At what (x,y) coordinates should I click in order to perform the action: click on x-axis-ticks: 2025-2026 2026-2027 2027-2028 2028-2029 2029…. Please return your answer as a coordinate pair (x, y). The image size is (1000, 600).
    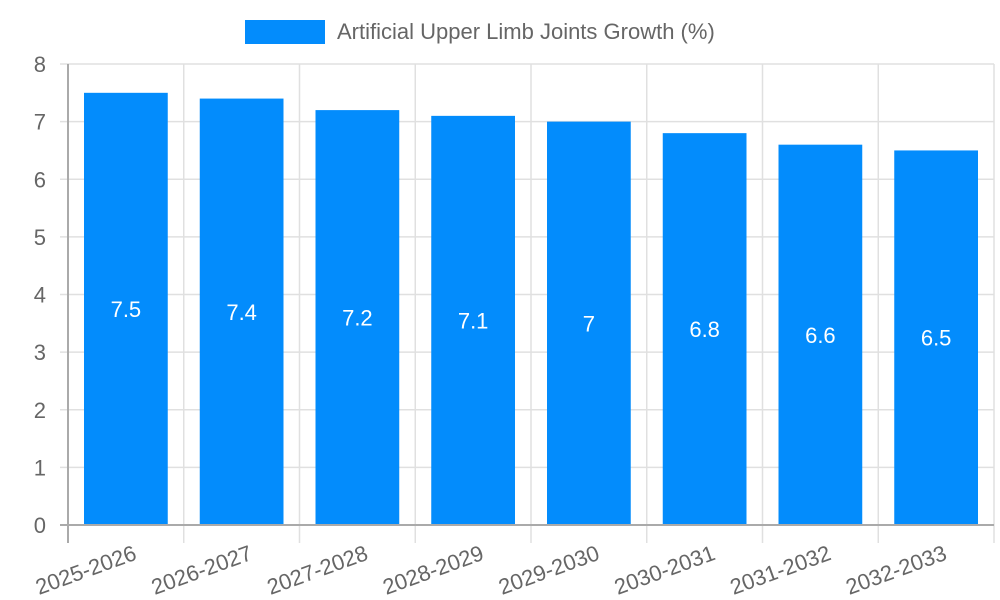
    Looking at the image, I should click on (491, 569).